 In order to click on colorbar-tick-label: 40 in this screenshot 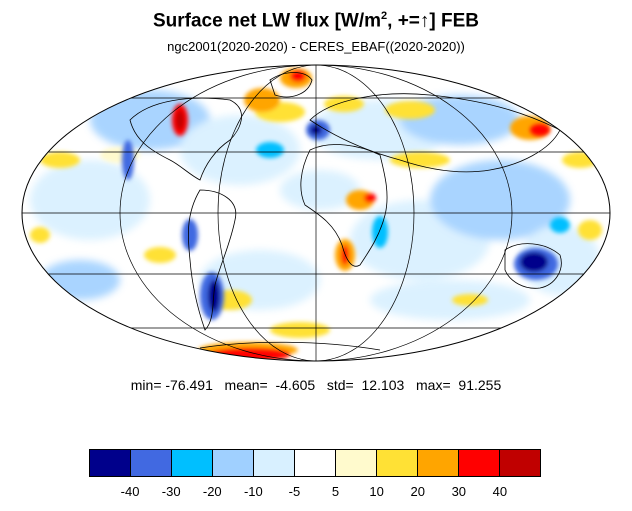, I will do `click(500, 491)`.